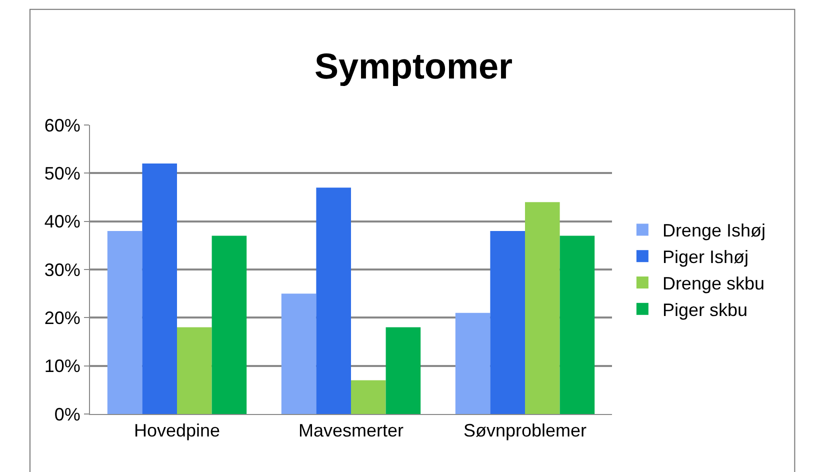 This screenshot has height=472, width=827. Describe the element at coordinates (713, 284) in the screenshot. I see `legend-label: Drenge skbu` at that location.